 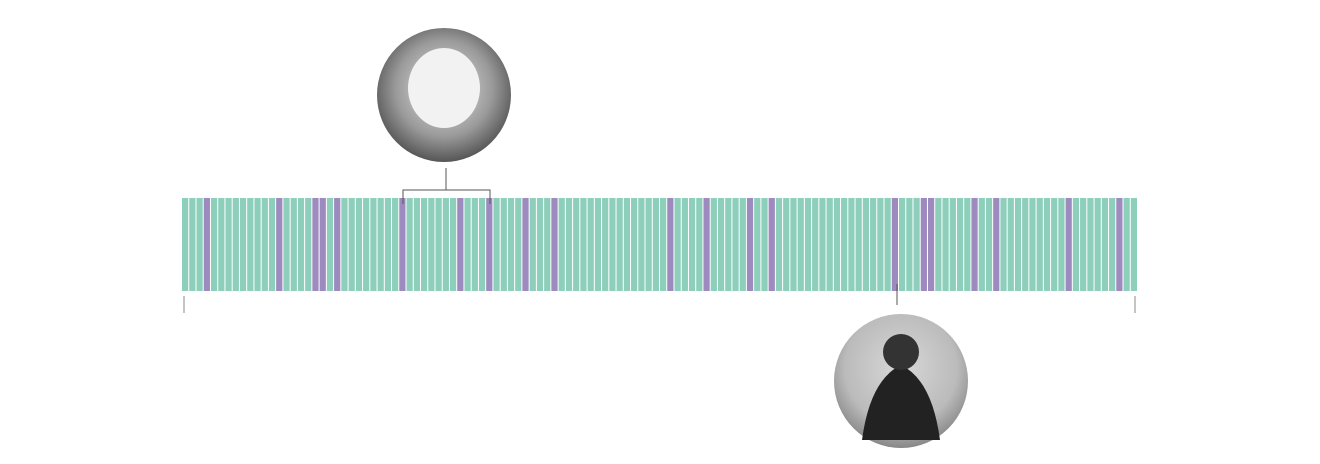 I want to click on portrait-face, so click(x=444, y=88).